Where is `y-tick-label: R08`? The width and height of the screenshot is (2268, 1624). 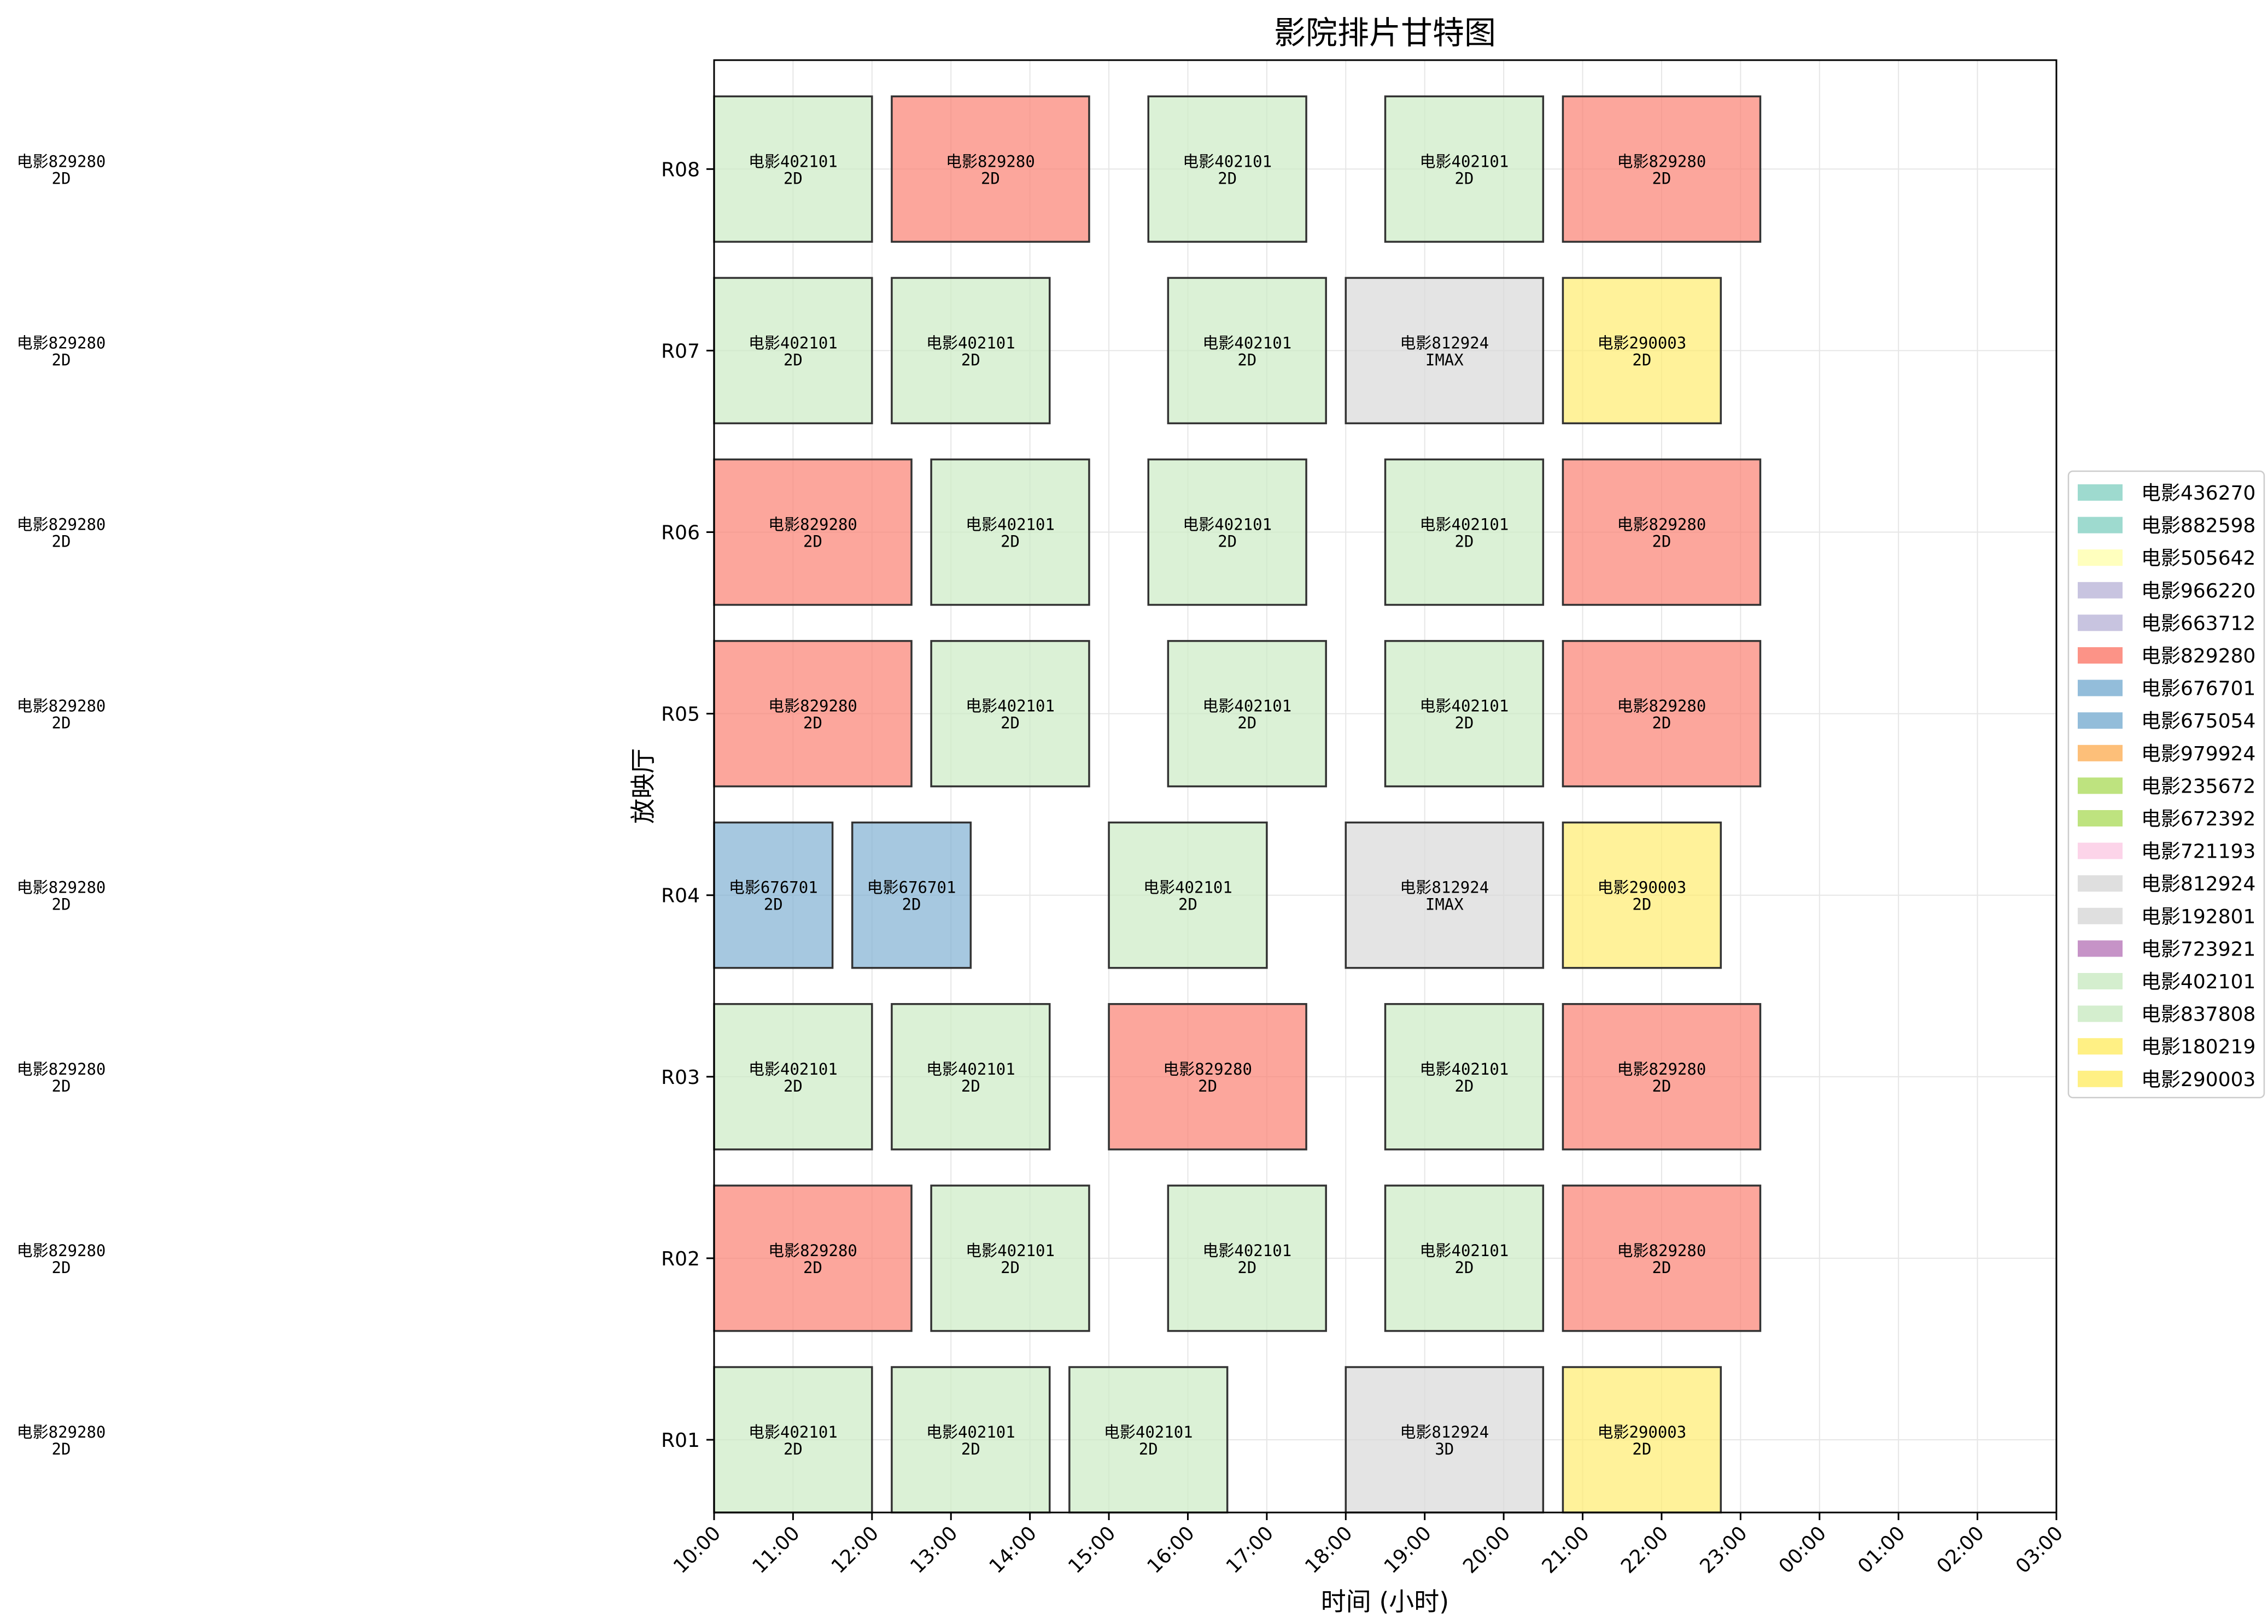 y-tick-label: R08 is located at coordinates (680, 170).